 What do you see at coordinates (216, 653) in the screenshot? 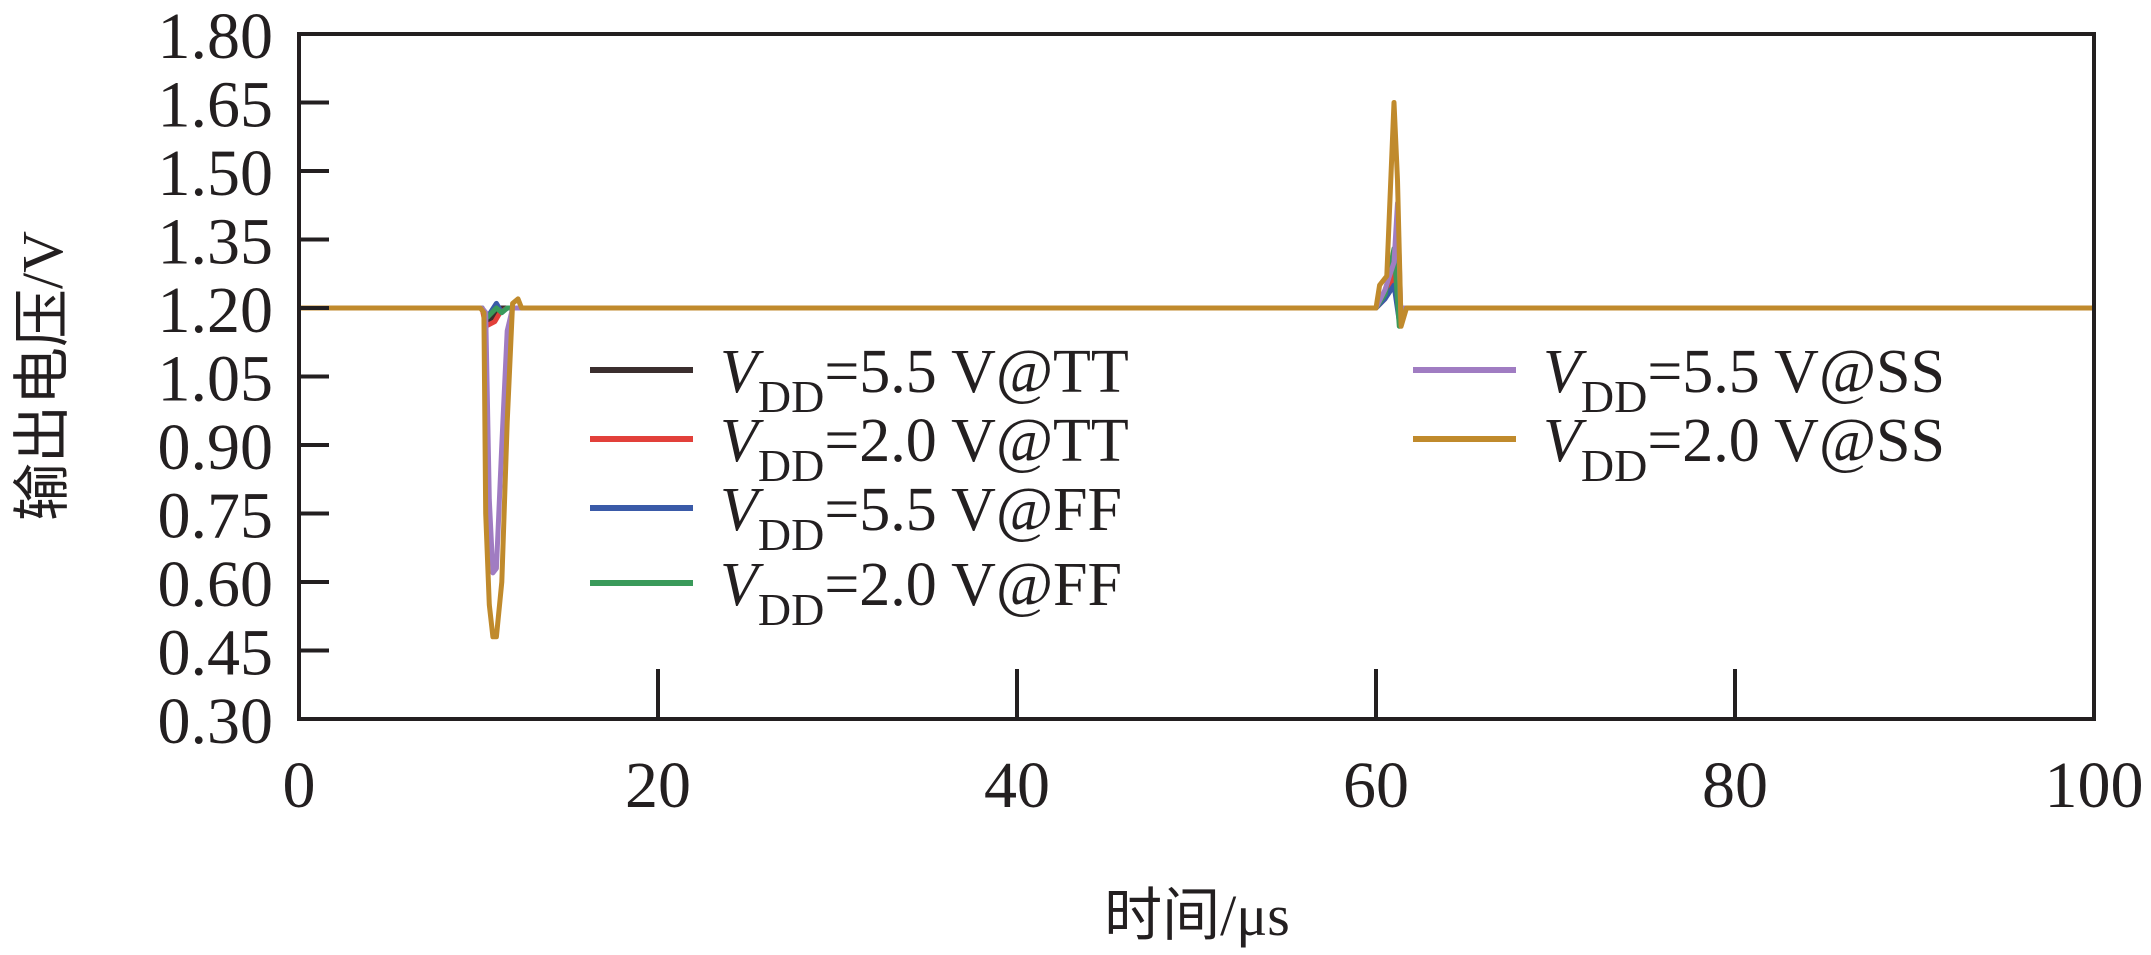
I see `y-tick-label: 0.45` at bounding box center [216, 653].